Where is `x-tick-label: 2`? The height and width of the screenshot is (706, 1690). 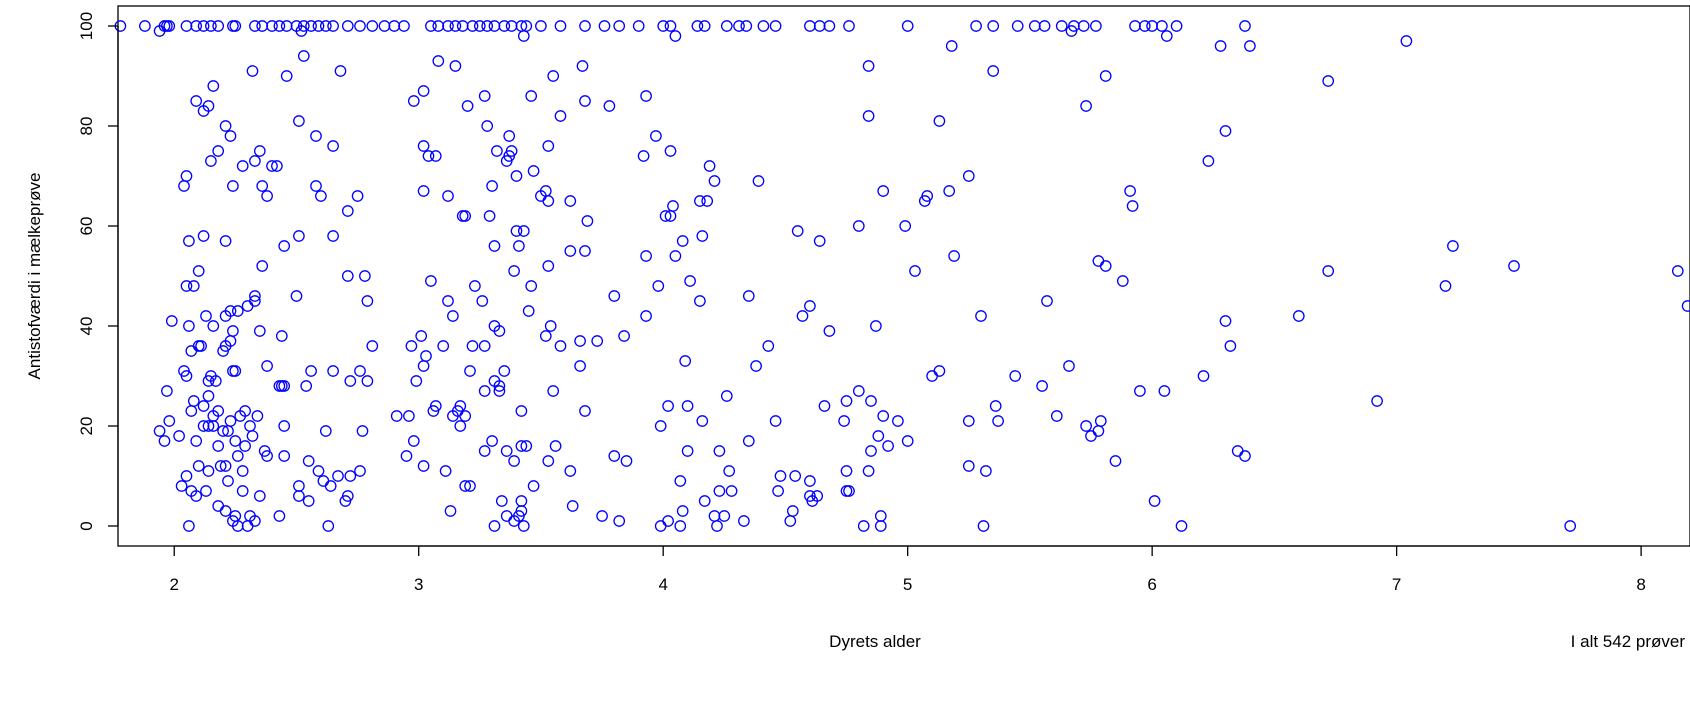 x-tick-label: 2 is located at coordinates (173, 584).